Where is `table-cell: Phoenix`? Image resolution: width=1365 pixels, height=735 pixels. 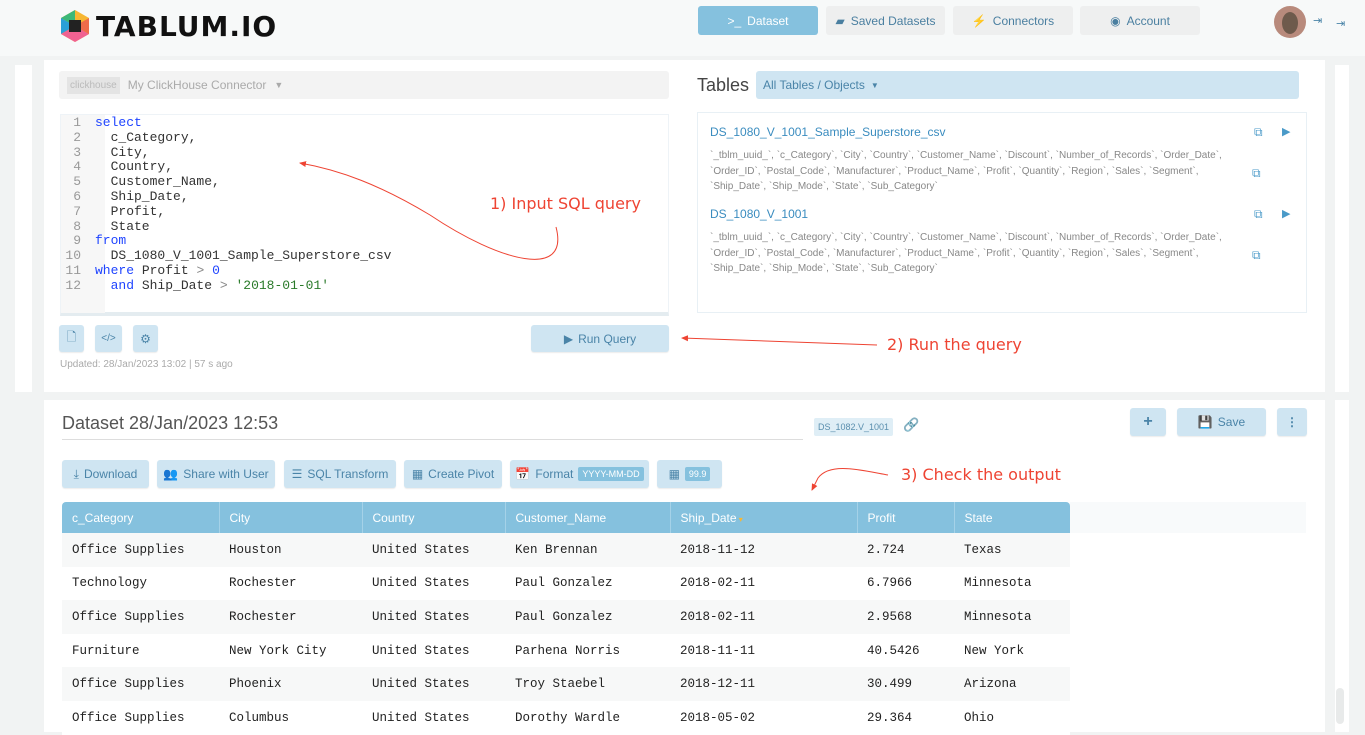 table-cell: Phoenix is located at coordinates (290, 684).